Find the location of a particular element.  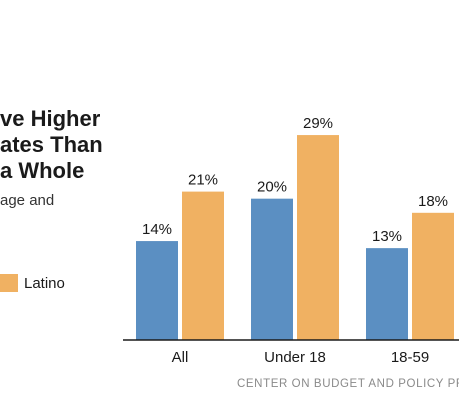

title-line-3: a Whole is located at coordinates (42, 170).